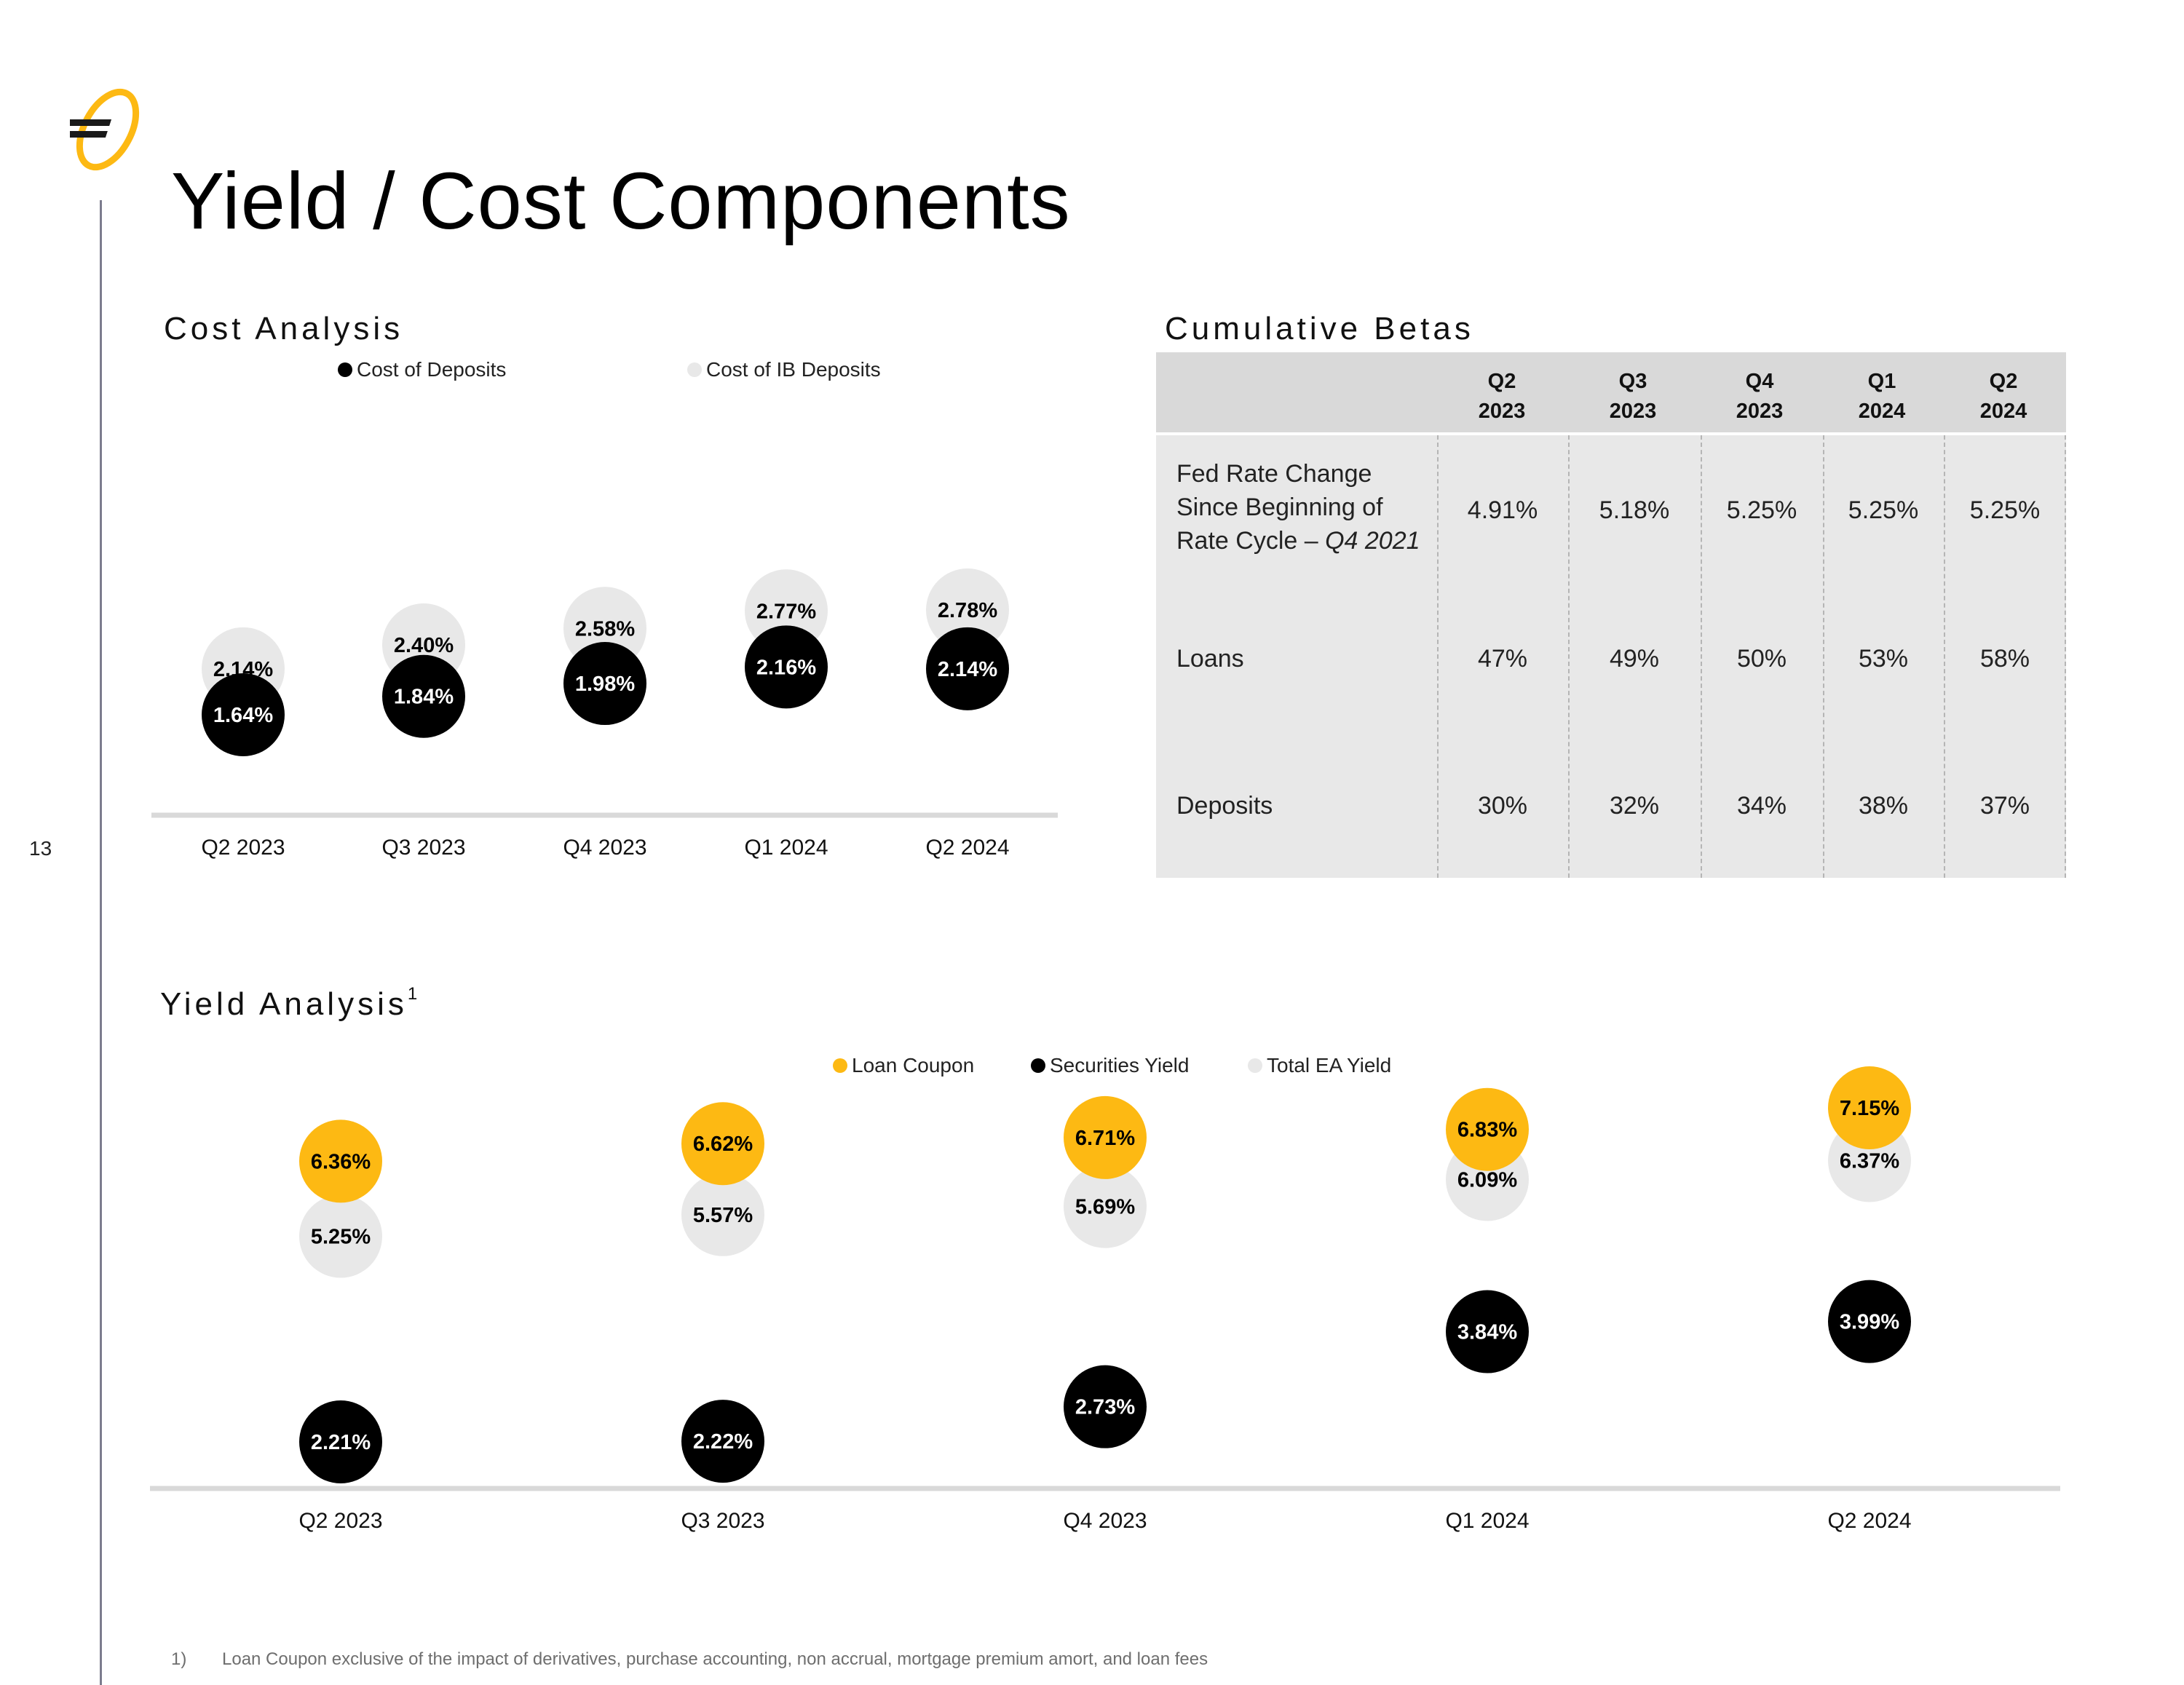 This screenshot has height=1685, width=2184. What do you see at coordinates (1502, 659) in the screenshot?
I see `table-cell: 47%` at bounding box center [1502, 659].